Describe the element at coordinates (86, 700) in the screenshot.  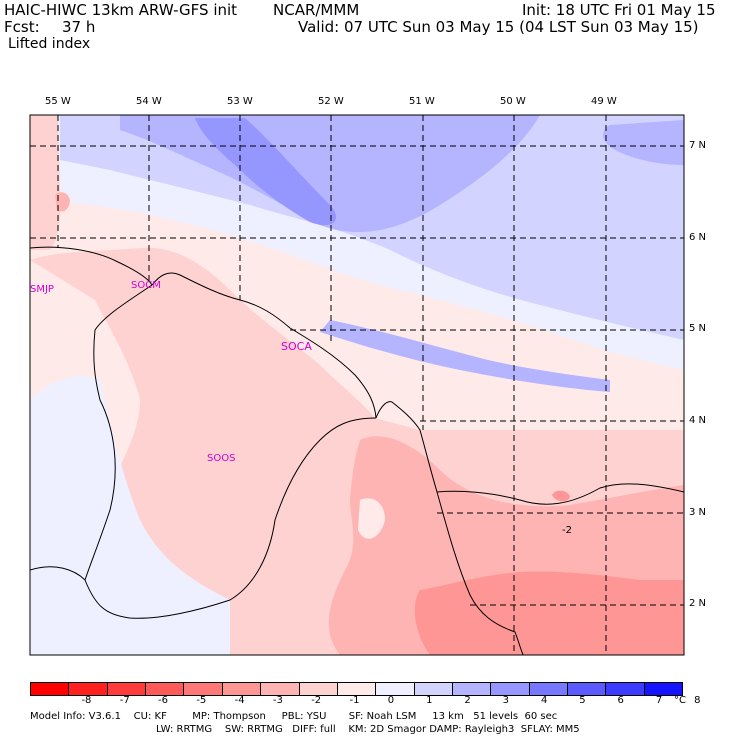
I see `colorbar-tick-label: -8` at that location.